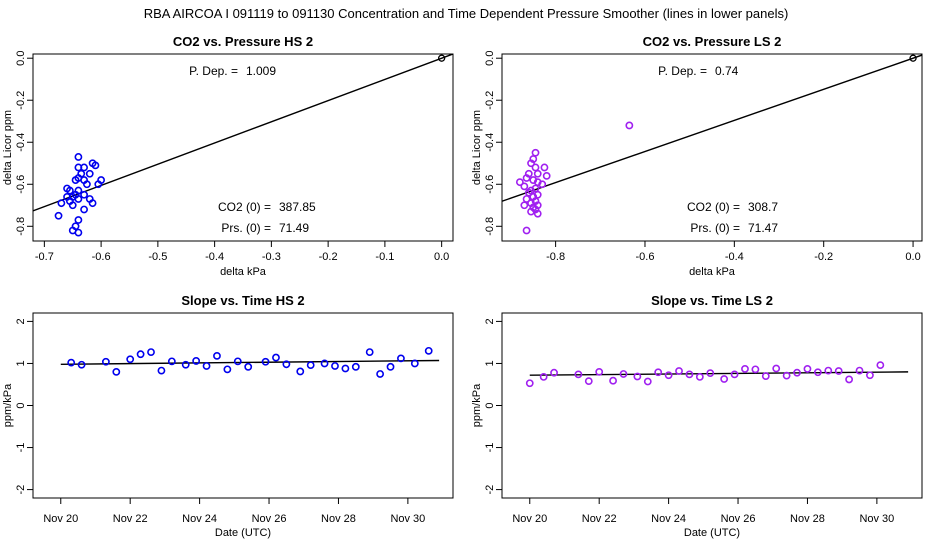  I want to click on plot-area, so click(717, 374).